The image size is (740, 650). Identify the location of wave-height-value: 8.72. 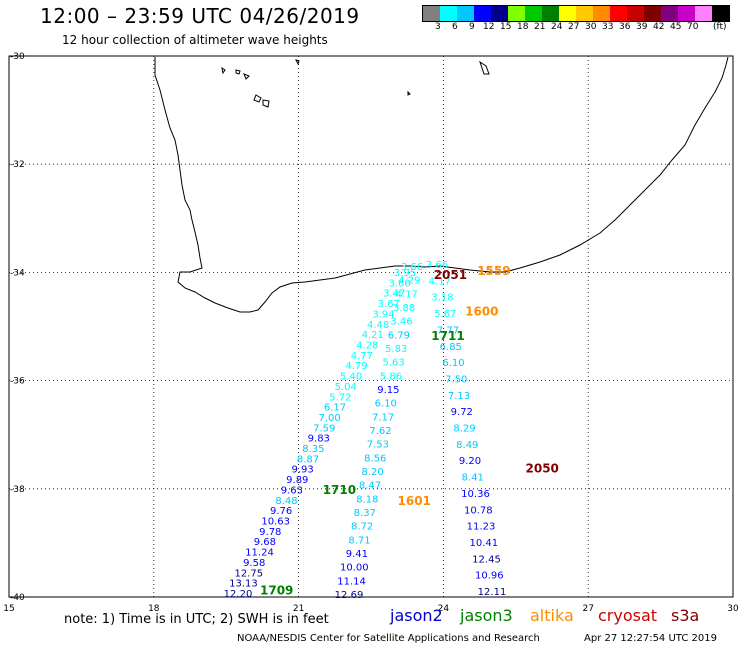
(362, 527).